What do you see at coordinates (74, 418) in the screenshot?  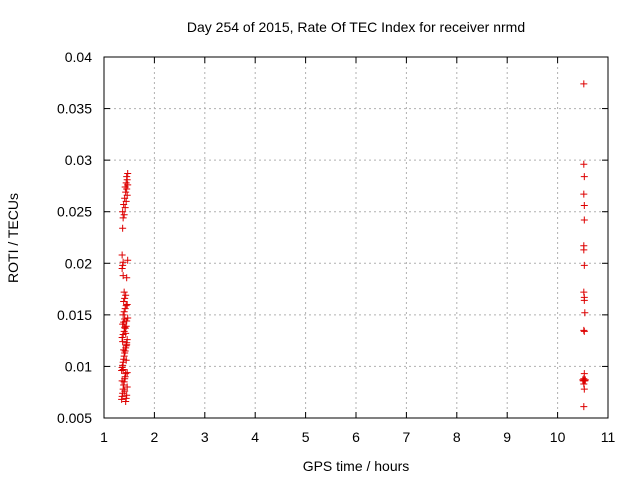 I see `y-tick-label: 0.005` at bounding box center [74, 418].